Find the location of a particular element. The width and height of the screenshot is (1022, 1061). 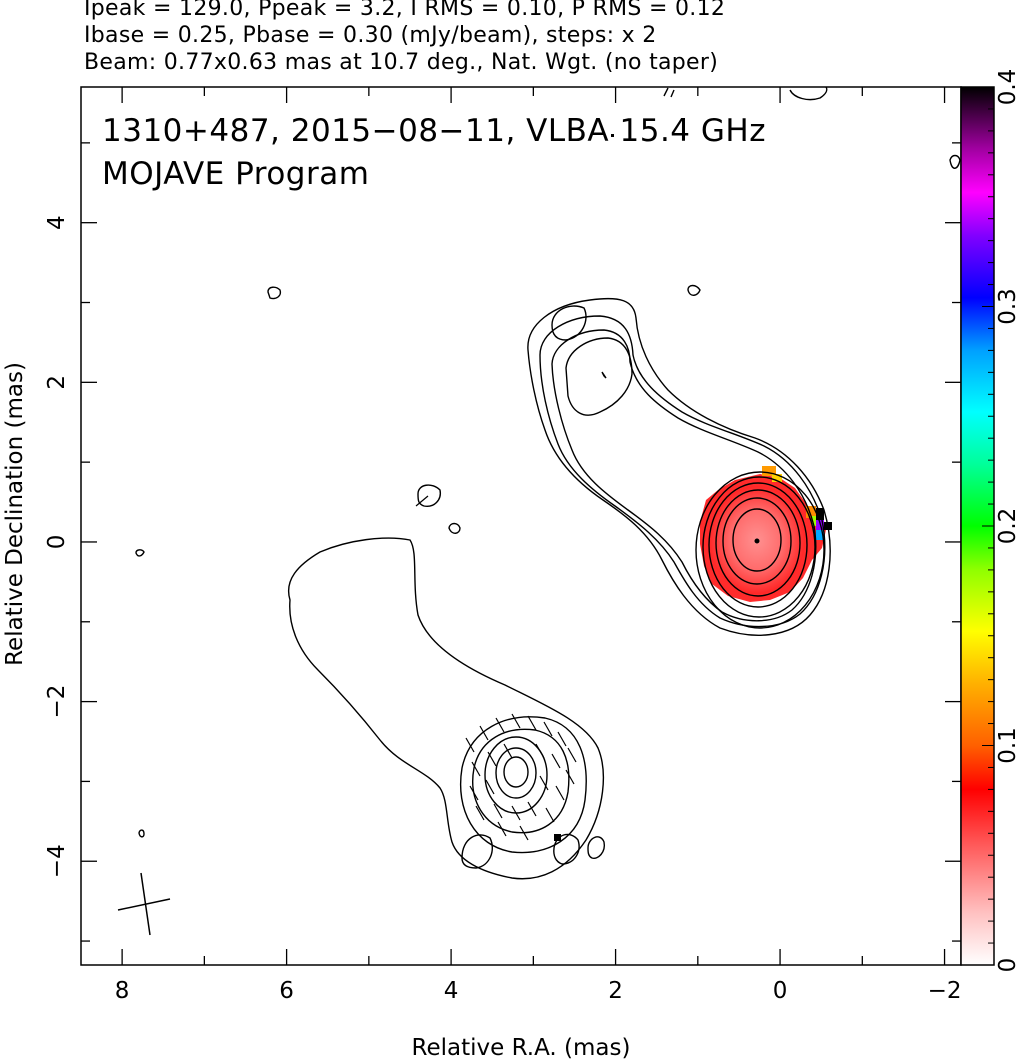

beam-cross is located at coordinates (144, 904).